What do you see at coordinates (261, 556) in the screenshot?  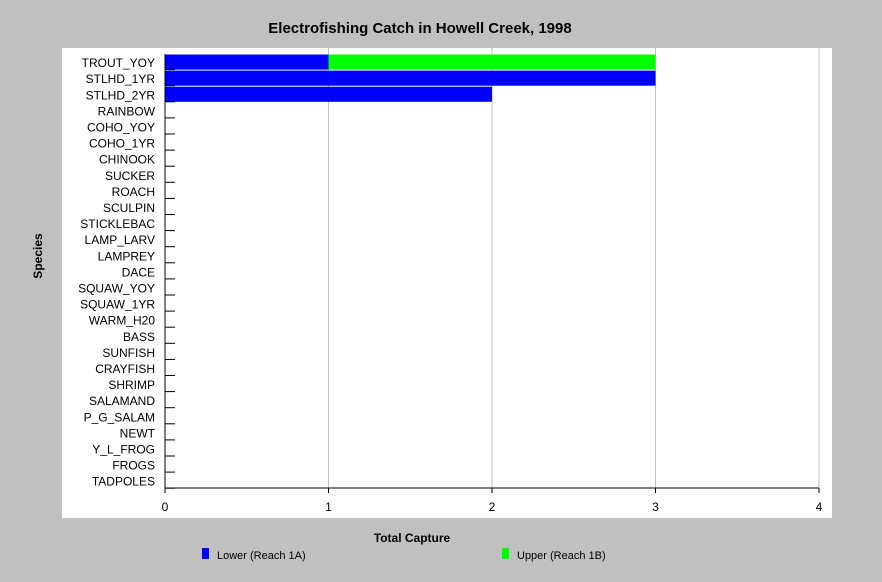 I see `legend-label: Lower (Reach 1A)` at bounding box center [261, 556].